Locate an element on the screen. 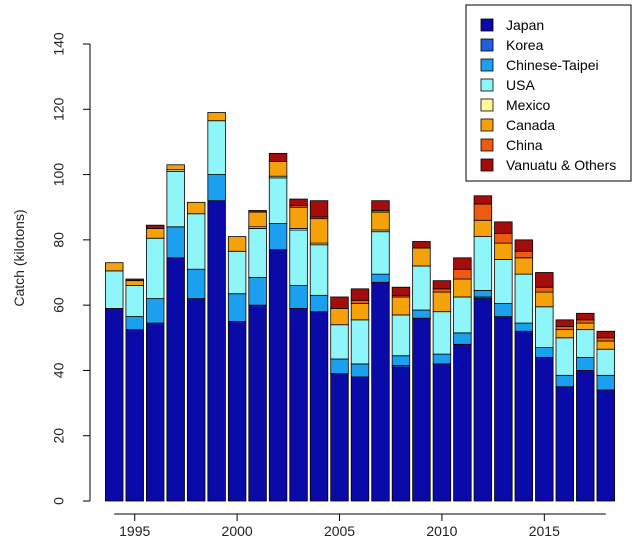 Image resolution: width=632 pixels, height=540 pixels. y-tick-label: 20 is located at coordinates (59, 436).